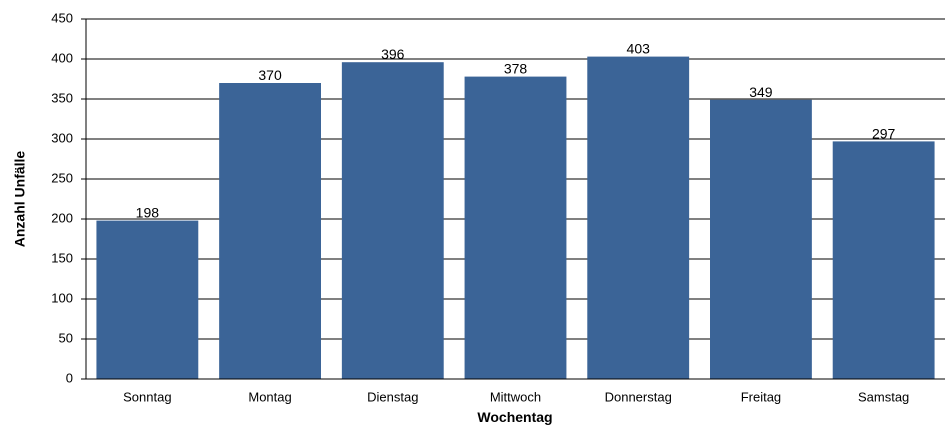 Image resolution: width=951 pixels, height=430 pixels. What do you see at coordinates (639, 49) in the screenshot?
I see `data-label: 403` at bounding box center [639, 49].